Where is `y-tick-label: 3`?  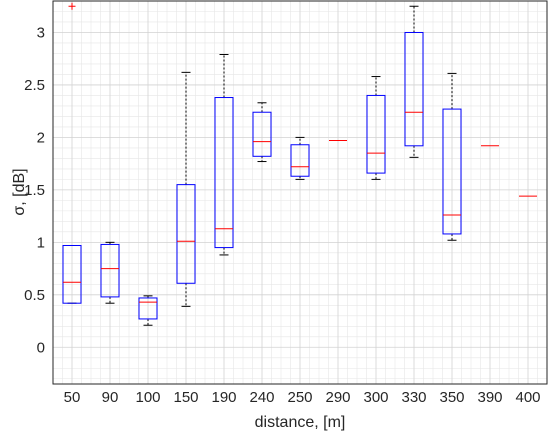
y-tick-label: 3 is located at coordinates (41, 32).